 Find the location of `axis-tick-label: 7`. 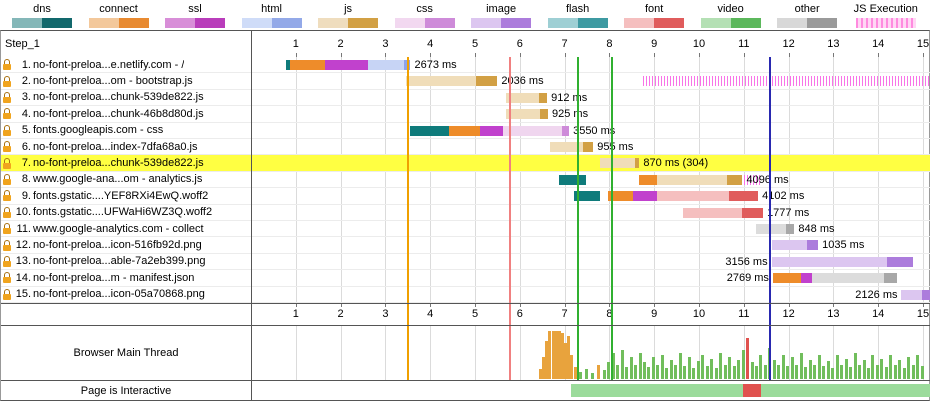

axis-tick-label: 7 is located at coordinates (564, 44).